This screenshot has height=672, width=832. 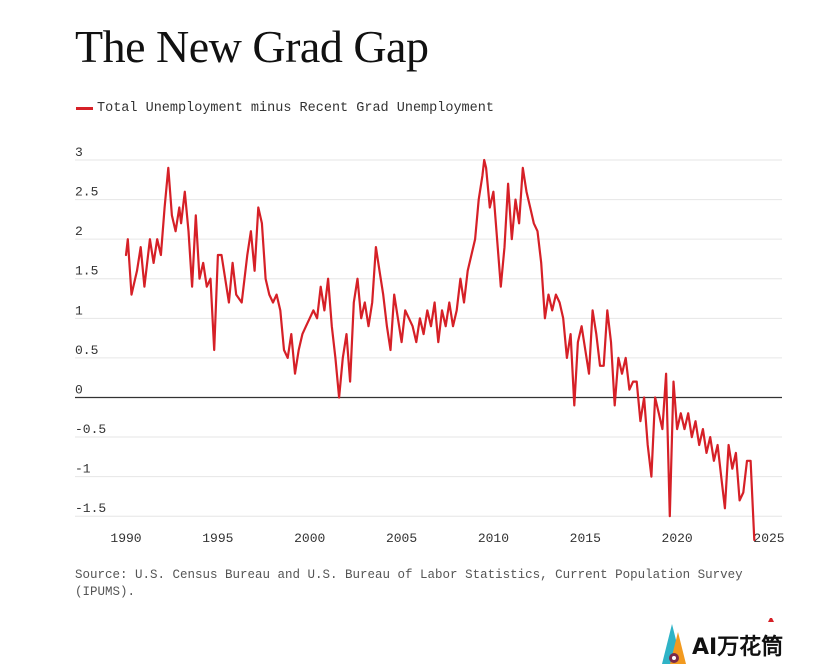 What do you see at coordinates (125, 538) in the screenshot?
I see `x-tick-label: 1990` at bounding box center [125, 538].